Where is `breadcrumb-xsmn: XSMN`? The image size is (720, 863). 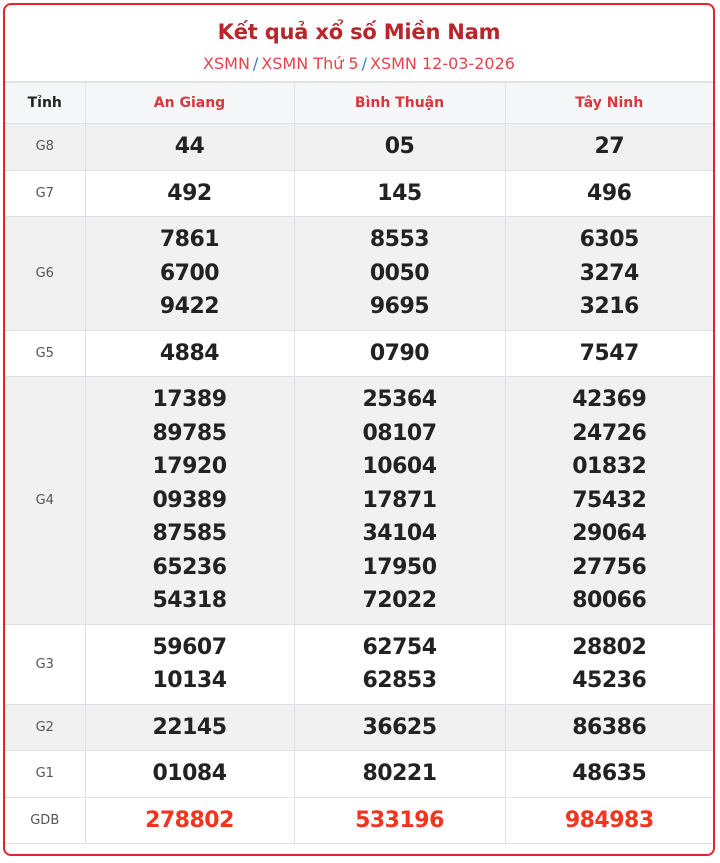 breadcrumb-xsmn: XSMN is located at coordinates (226, 63).